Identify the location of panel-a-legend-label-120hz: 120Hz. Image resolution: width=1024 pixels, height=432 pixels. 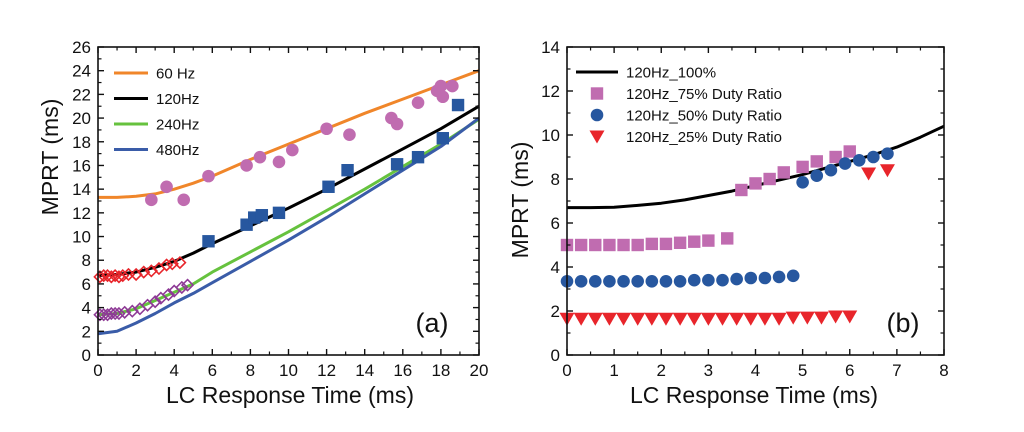
(177, 99).